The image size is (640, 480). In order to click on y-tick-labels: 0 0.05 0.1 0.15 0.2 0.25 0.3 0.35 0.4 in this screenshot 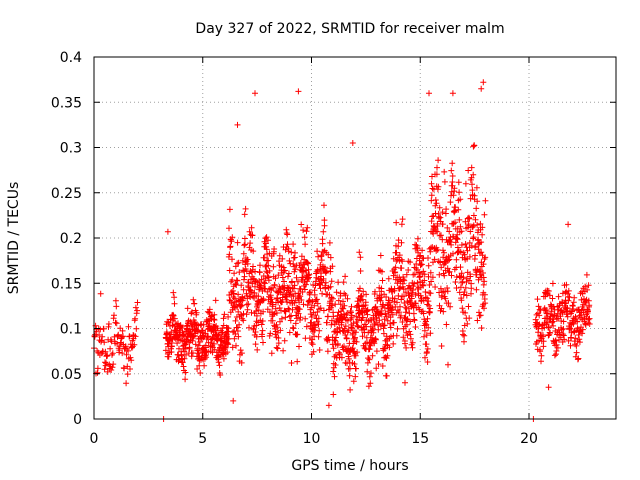, I will do `click(66, 239)`.